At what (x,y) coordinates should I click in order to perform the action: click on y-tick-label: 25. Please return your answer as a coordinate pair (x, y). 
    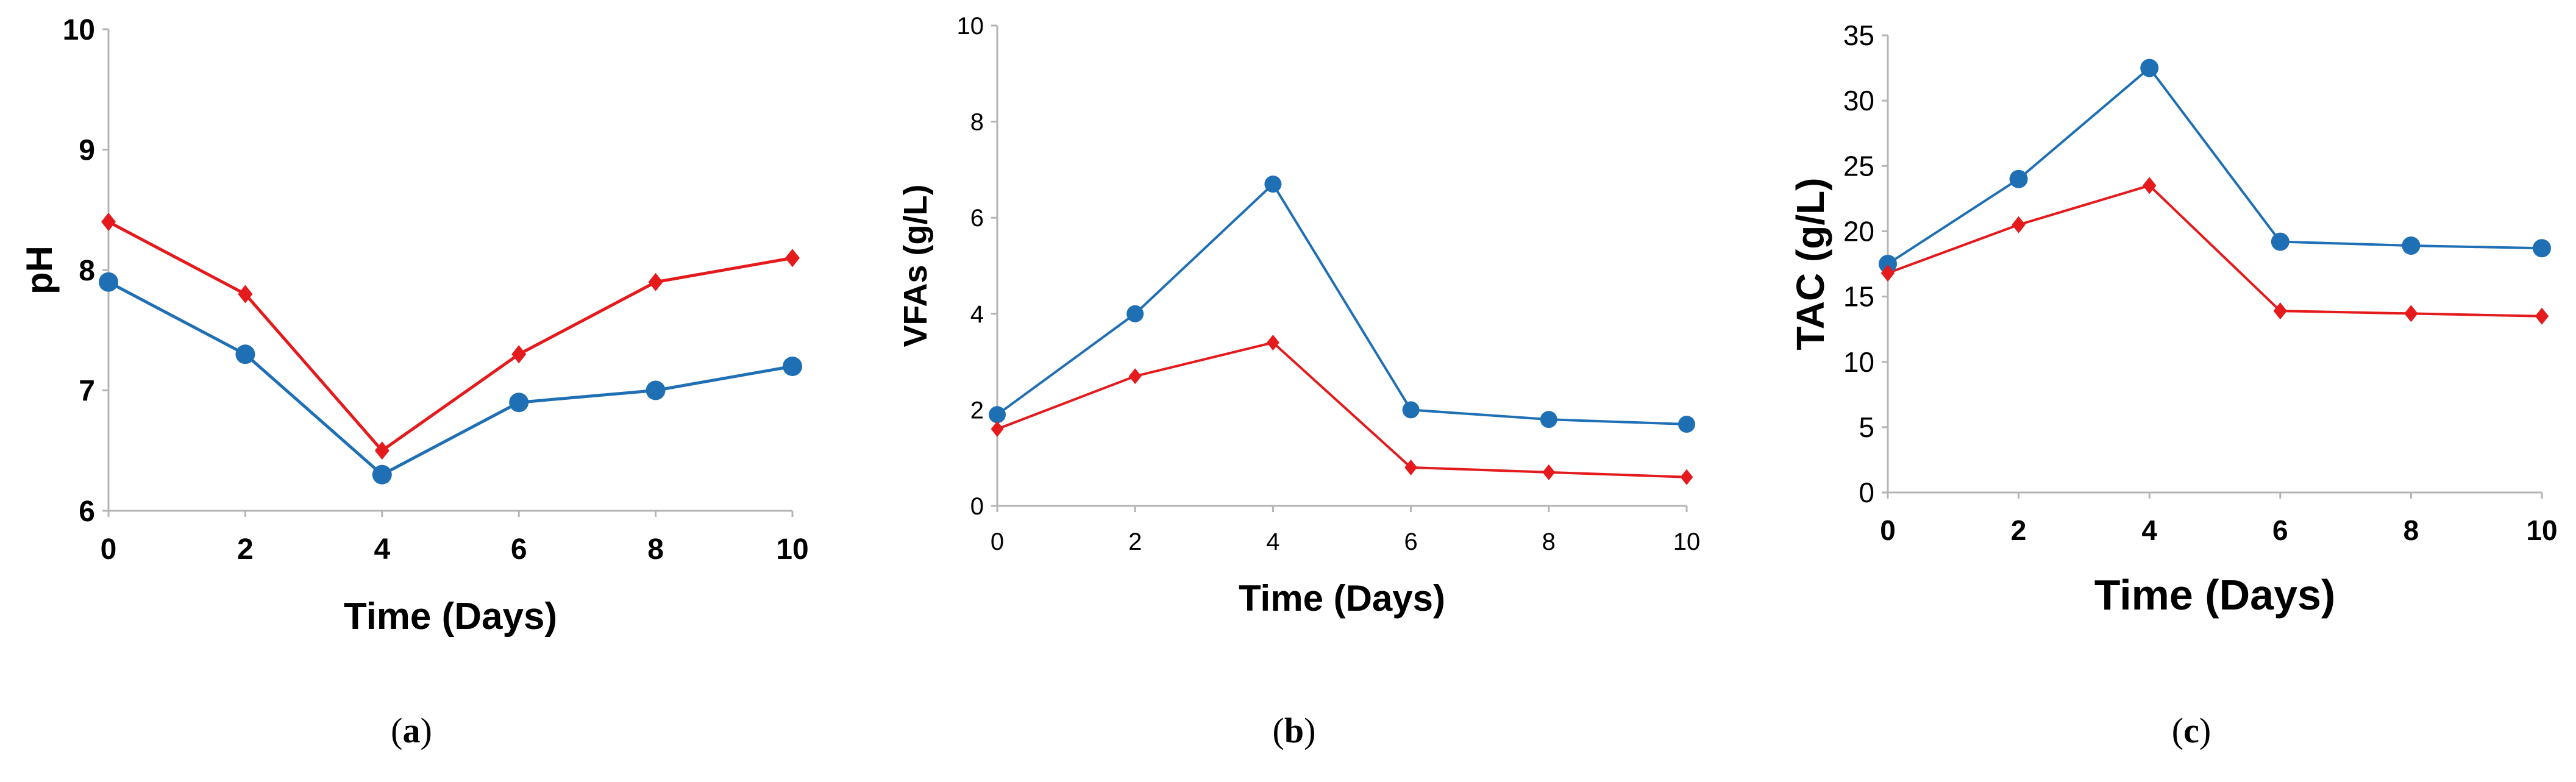
    Looking at the image, I should click on (1858, 166).